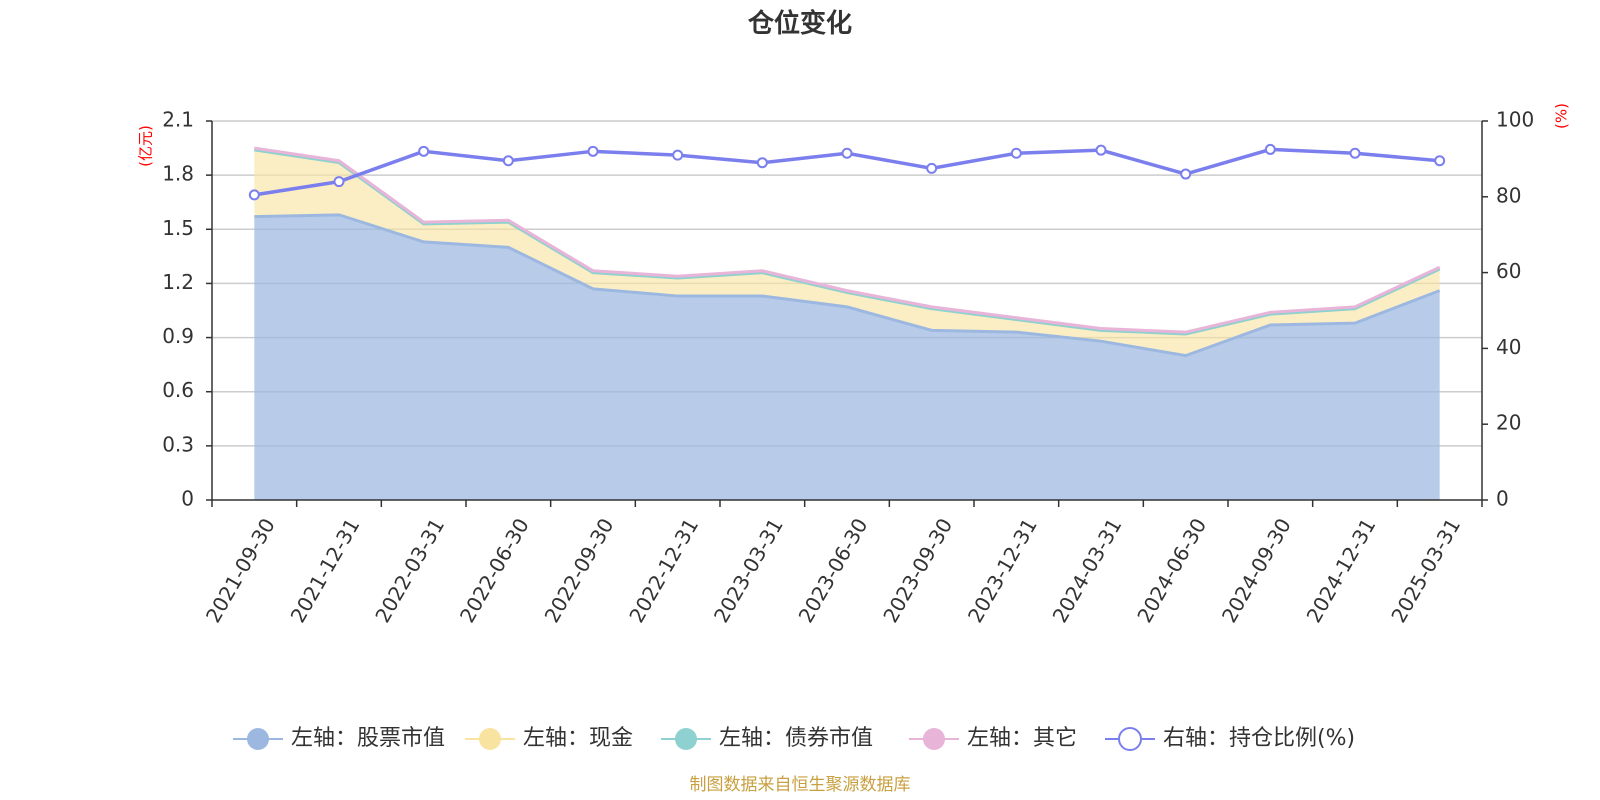  I want to click on legend-item-4: 右轴：持仓比例(%), so click(1230, 738).